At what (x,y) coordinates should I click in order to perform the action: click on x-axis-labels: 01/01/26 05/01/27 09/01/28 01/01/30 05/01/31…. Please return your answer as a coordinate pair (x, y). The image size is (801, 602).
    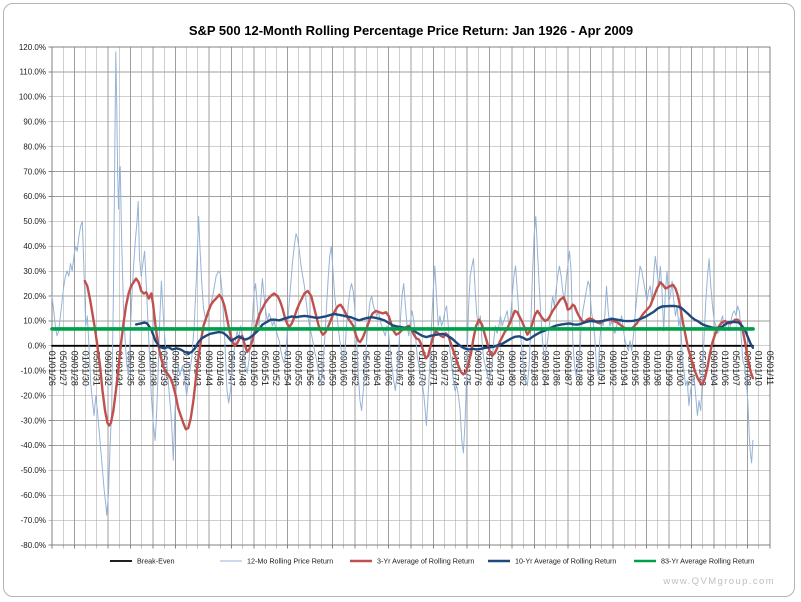
    Looking at the image, I should click on (411, 368).